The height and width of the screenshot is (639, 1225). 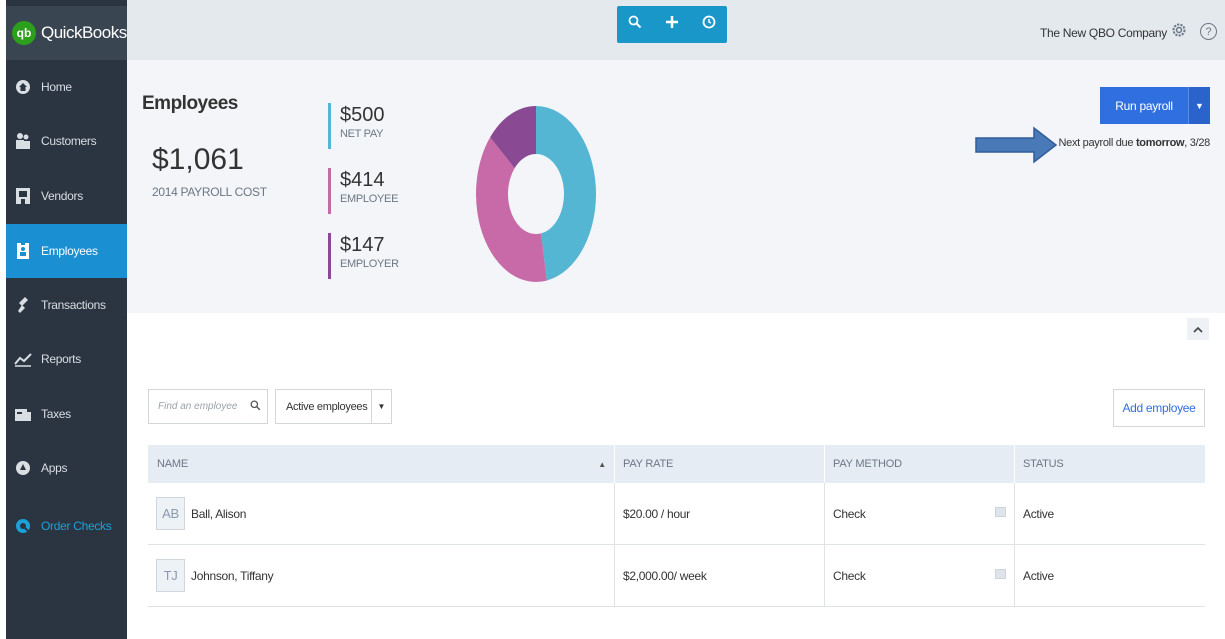 What do you see at coordinates (513, 137) in the screenshot?
I see `donut-slice-employer` at bounding box center [513, 137].